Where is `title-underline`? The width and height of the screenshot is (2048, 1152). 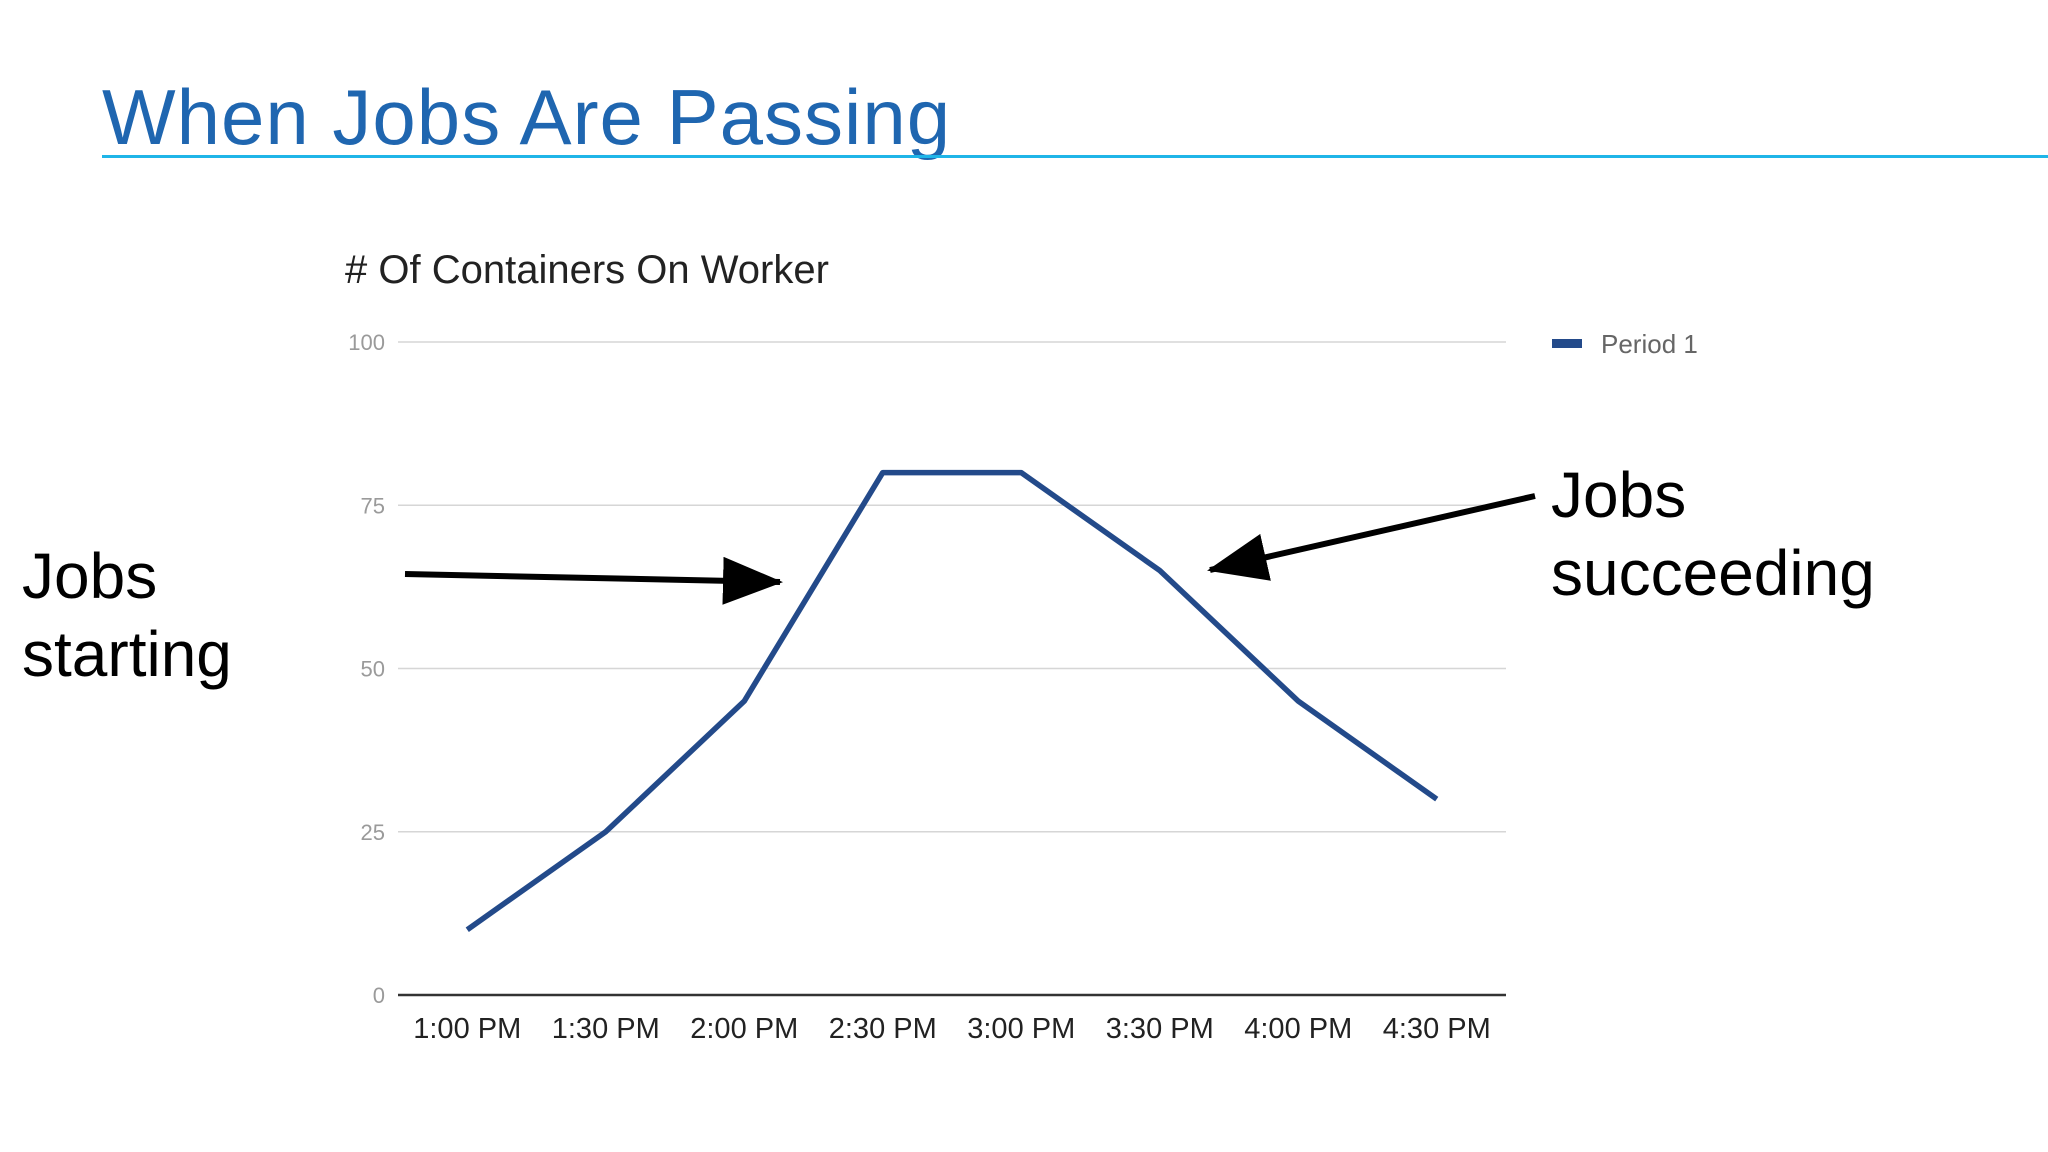
title-underline is located at coordinates (1075, 156).